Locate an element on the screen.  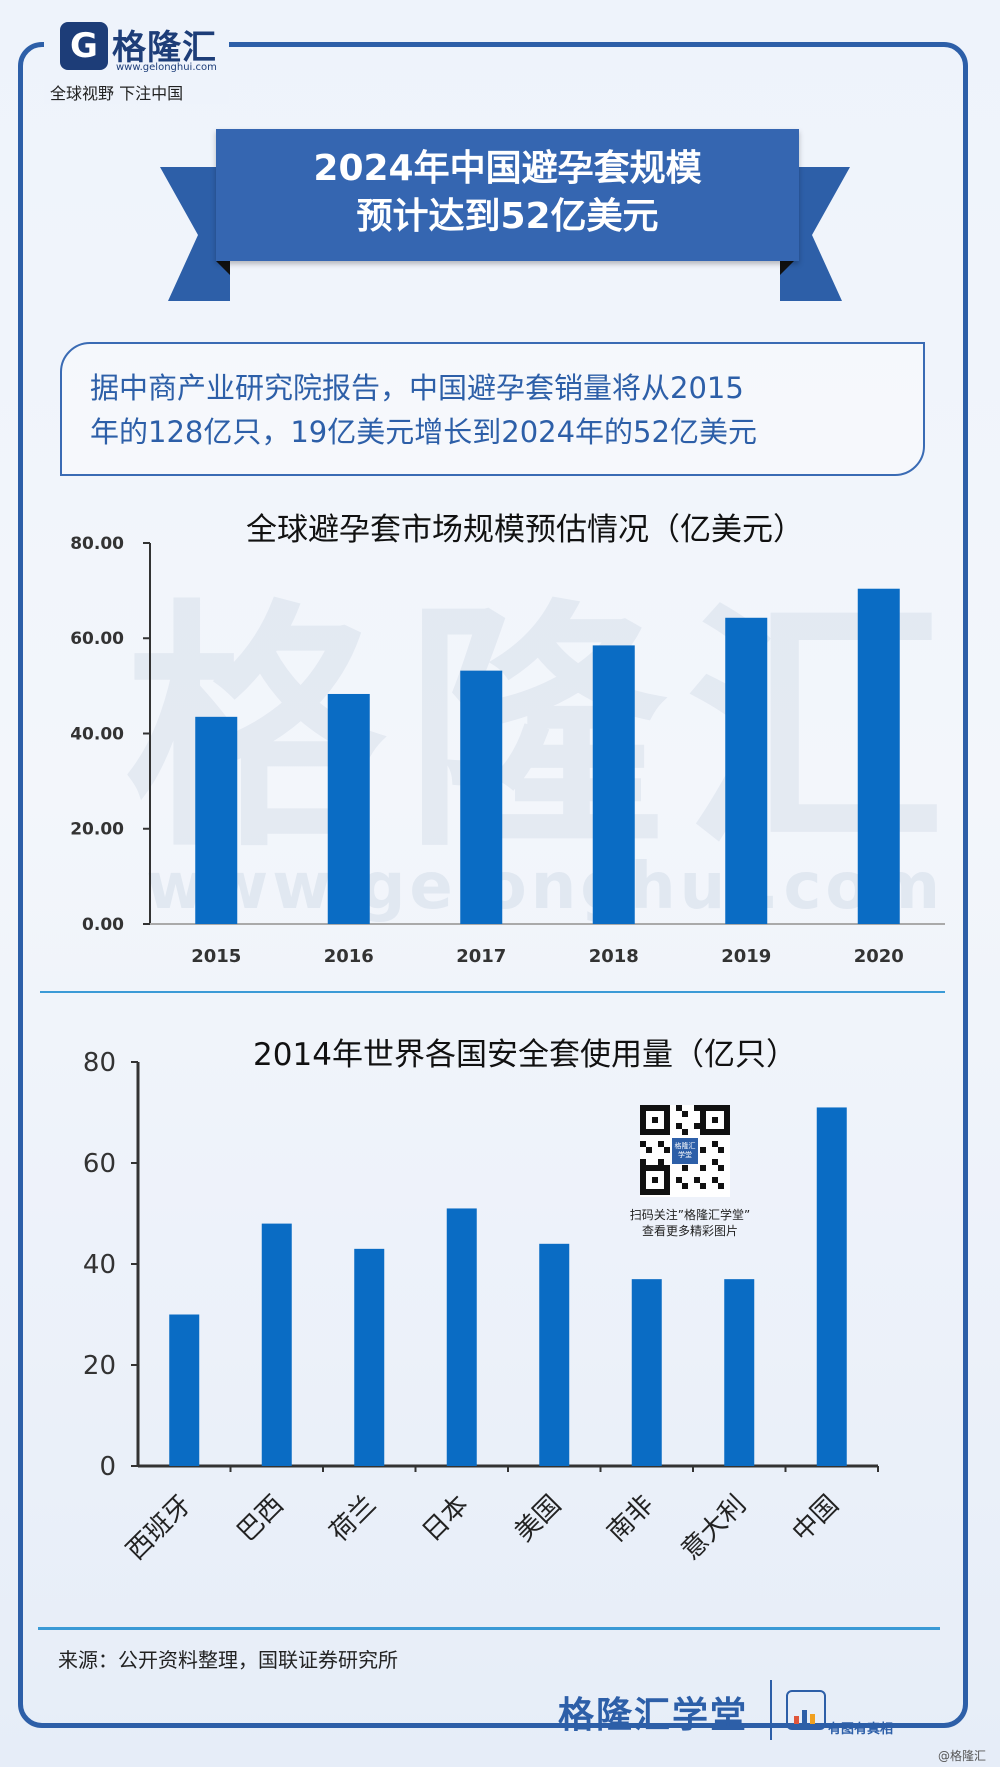
chart2-y-tick-label: 80 is located at coordinates (99, 1063).